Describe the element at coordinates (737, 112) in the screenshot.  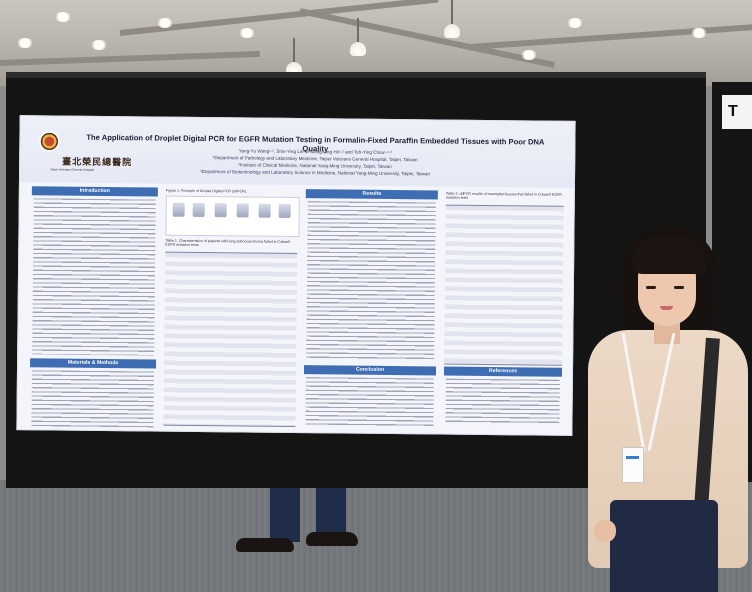
I see `board-label: T` at that location.